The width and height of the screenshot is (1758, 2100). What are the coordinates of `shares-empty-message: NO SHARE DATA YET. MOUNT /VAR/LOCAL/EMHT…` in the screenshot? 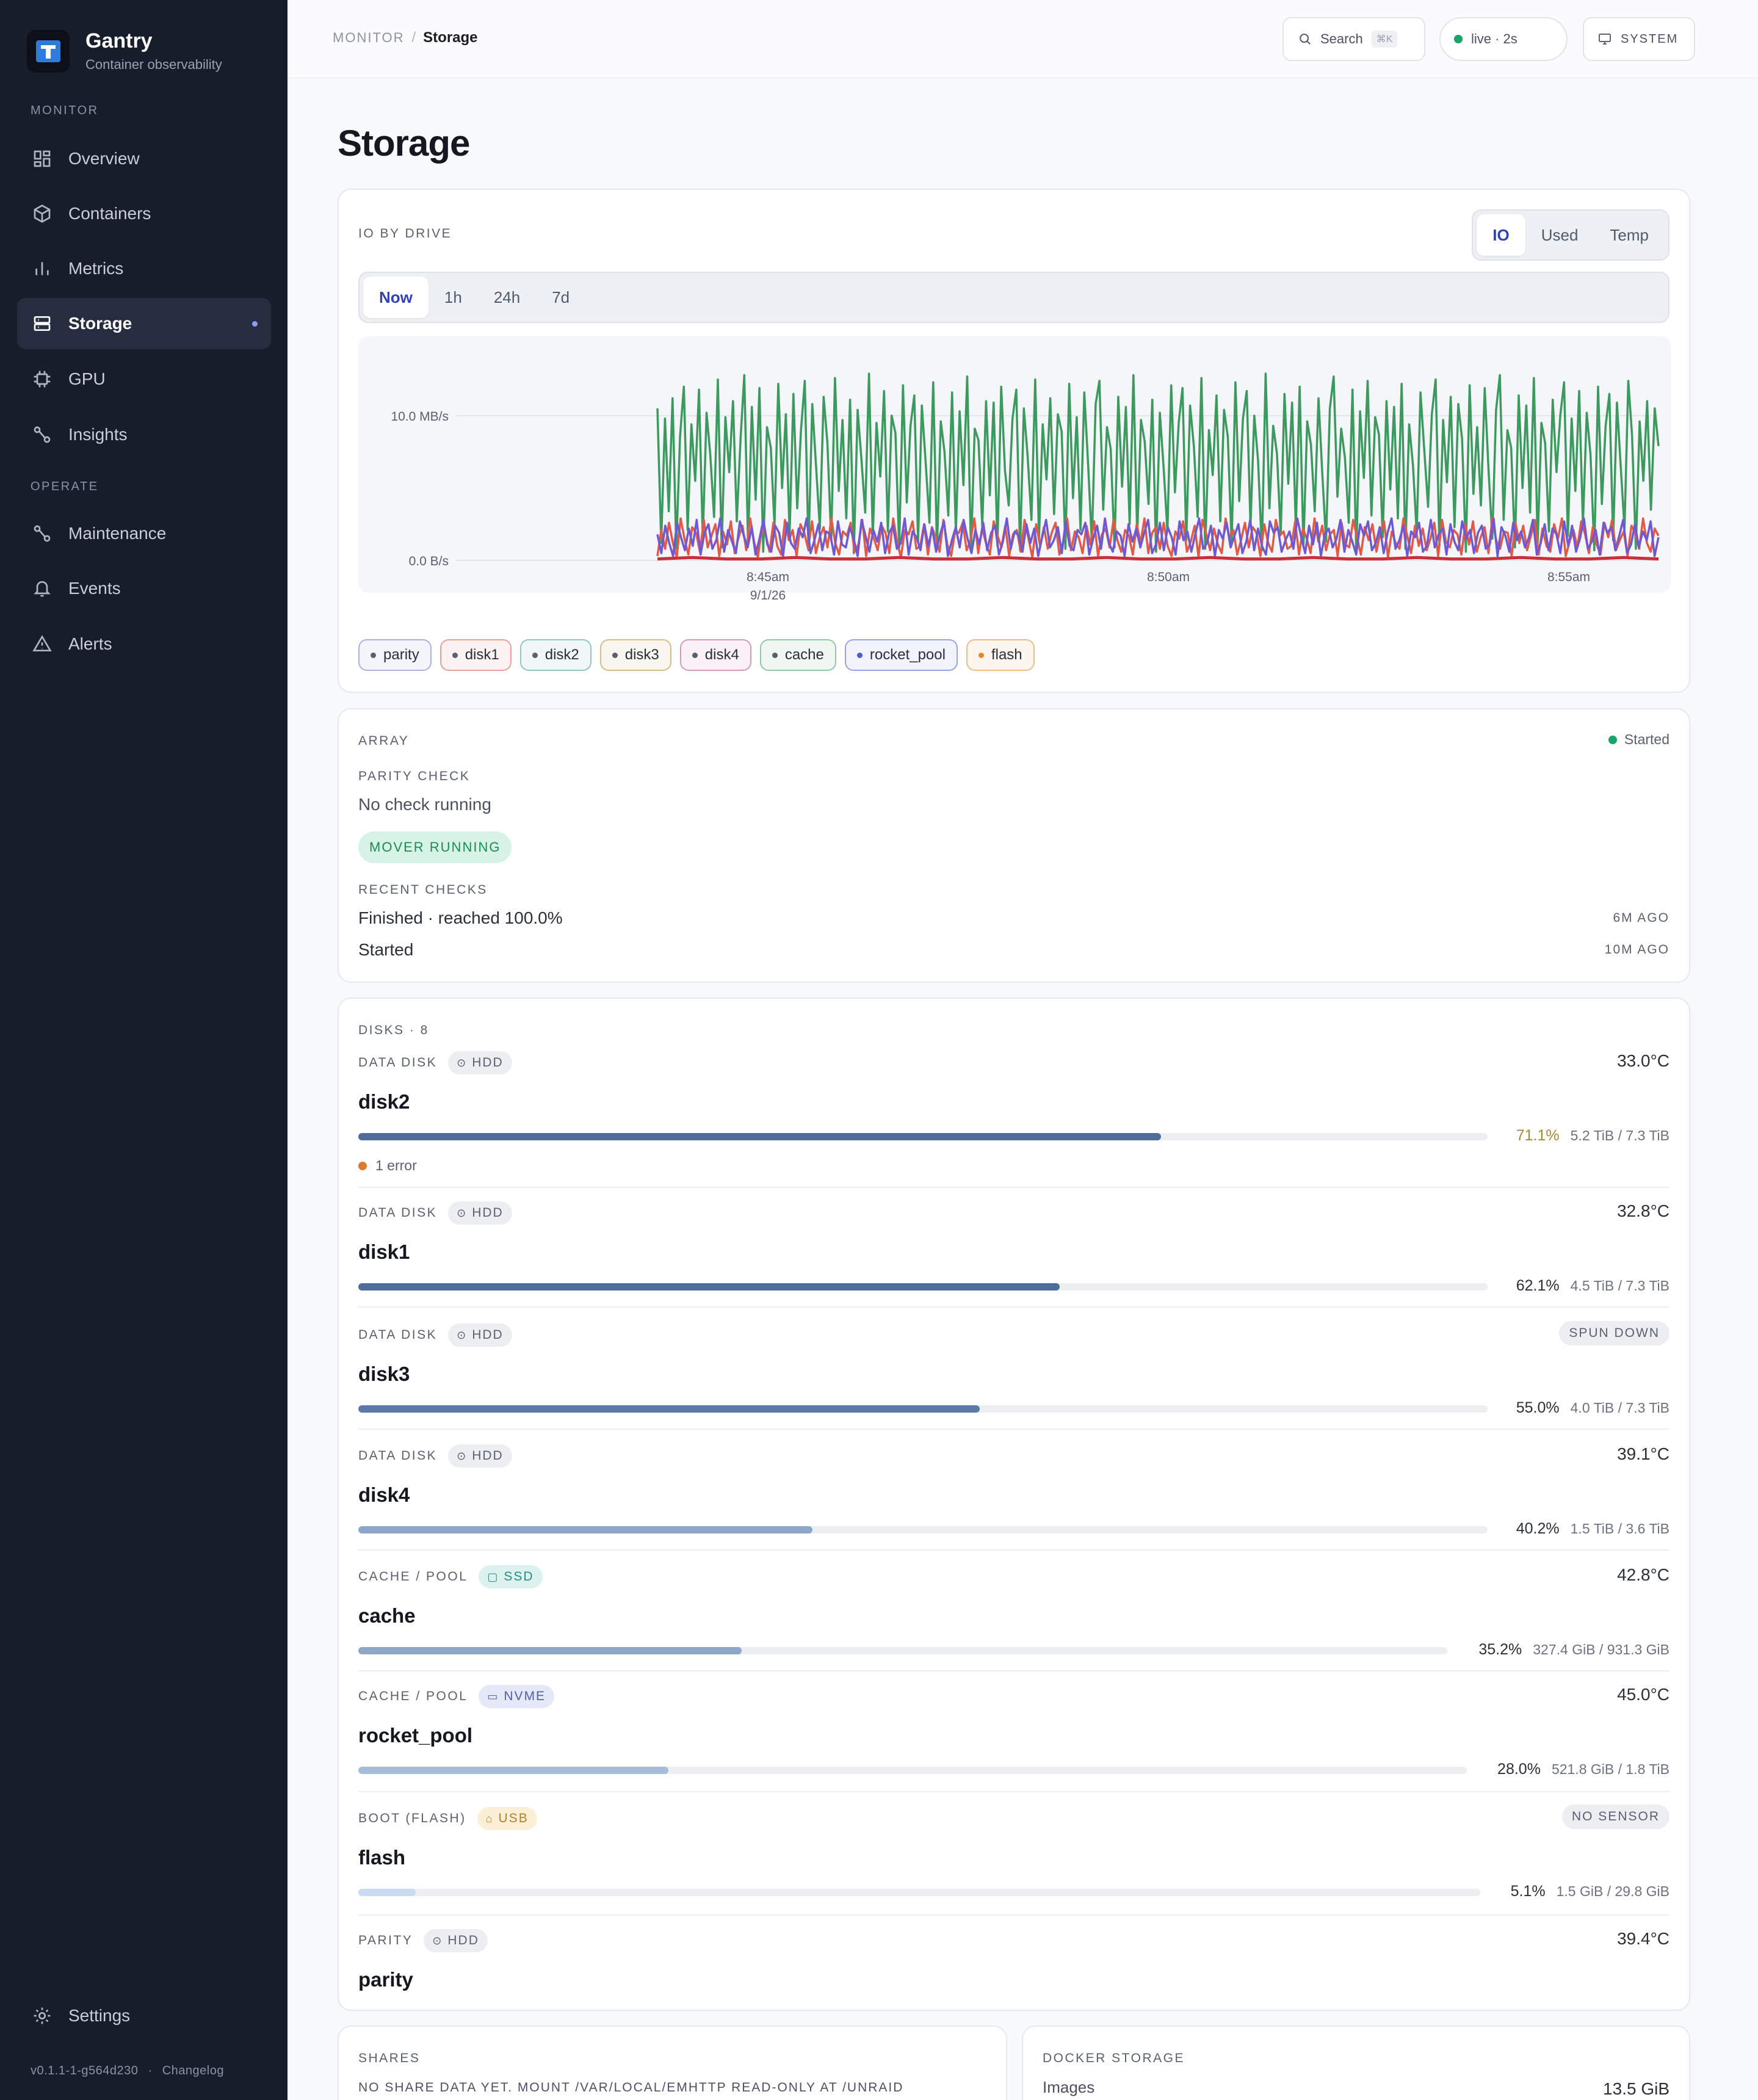 It's located at (631, 2087).